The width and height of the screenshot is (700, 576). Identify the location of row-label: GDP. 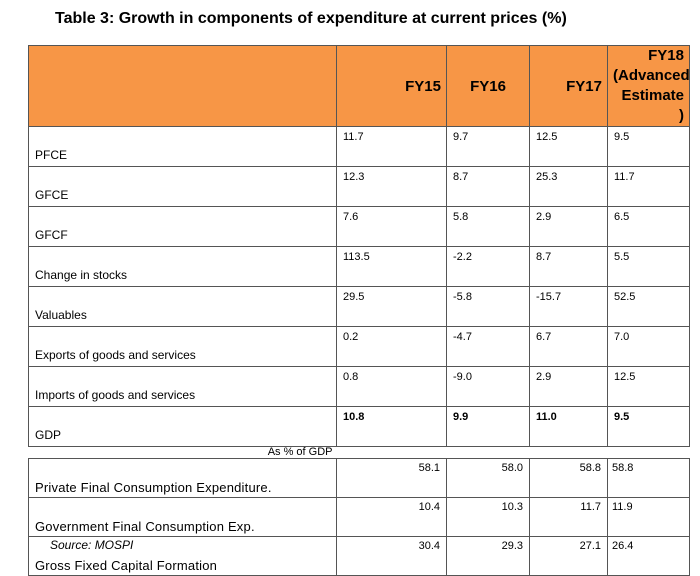
(182, 426).